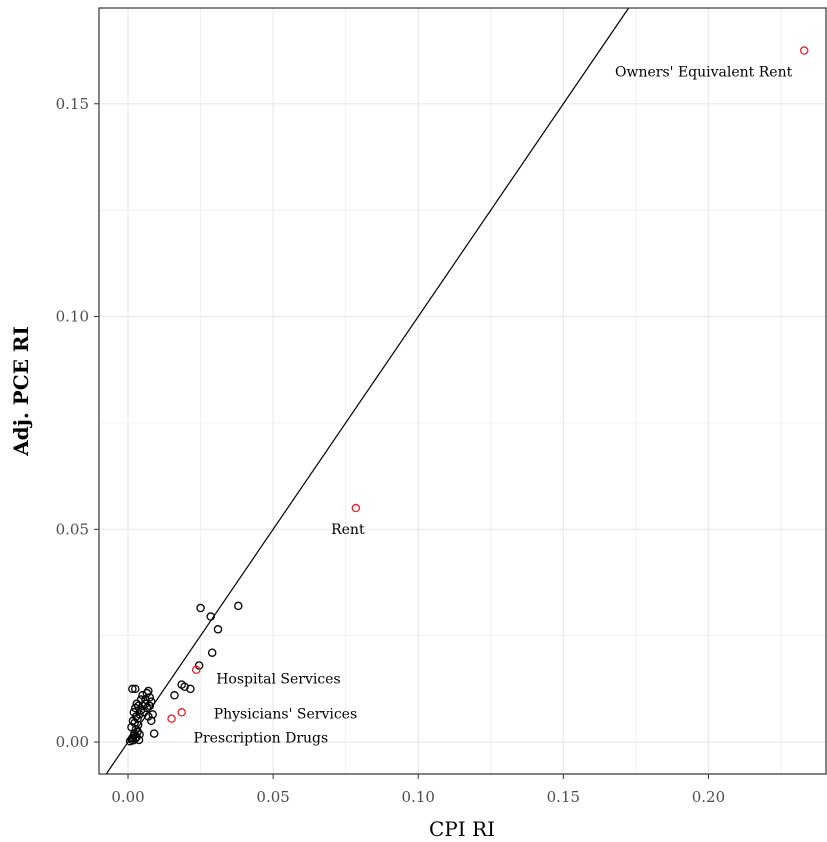 Image resolution: width=827 pixels, height=842 pixels. I want to click on y-axis-title: Adj. PCE RI, so click(21, 391).